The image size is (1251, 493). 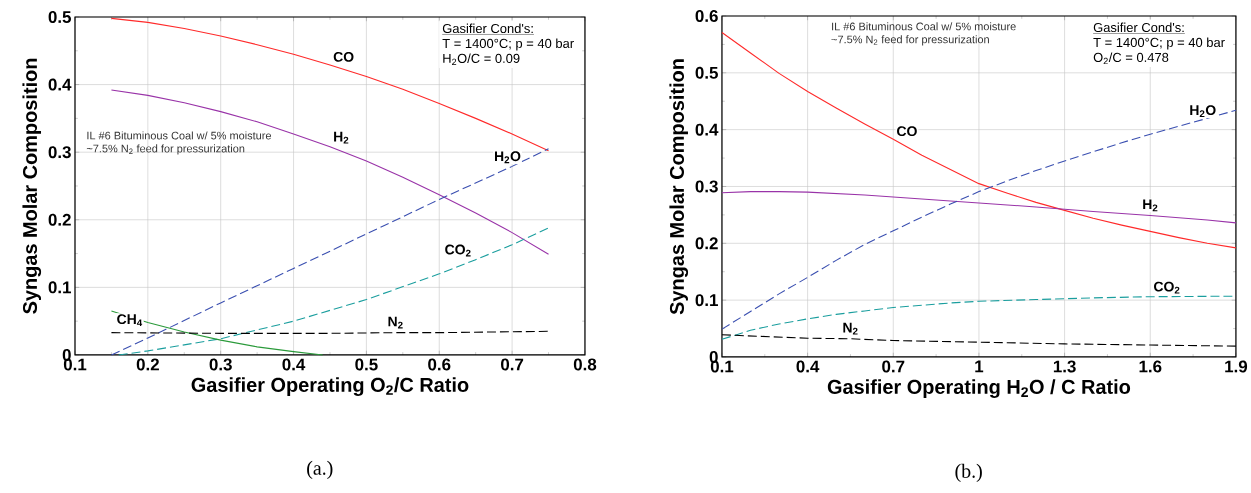 What do you see at coordinates (1150, 366) in the screenshot?
I see `x-tick-label: 1.6` at bounding box center [1150, 366].